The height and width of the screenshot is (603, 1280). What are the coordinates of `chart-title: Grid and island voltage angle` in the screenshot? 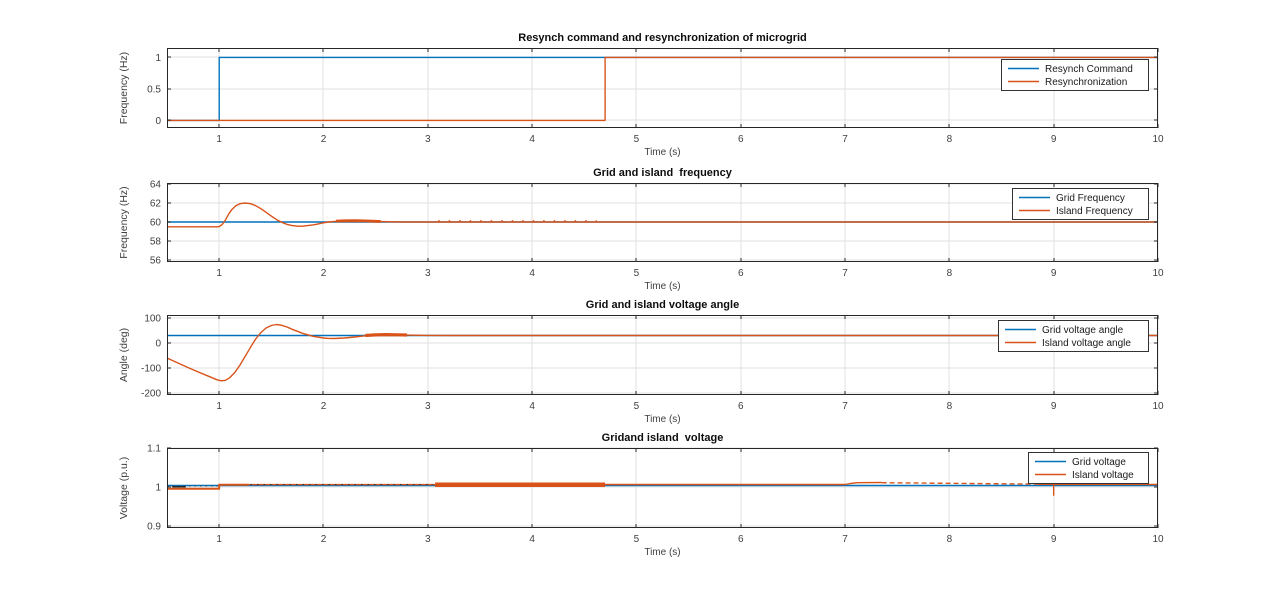 It's located at (662, 305).